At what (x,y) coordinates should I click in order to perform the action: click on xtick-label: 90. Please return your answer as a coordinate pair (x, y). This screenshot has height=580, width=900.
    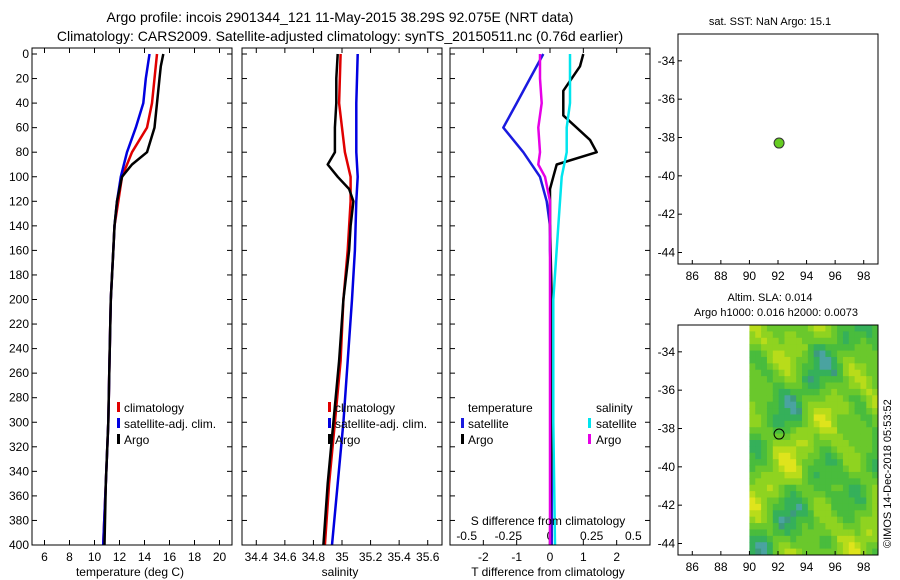
    Looking at the image, I should click on (750, 567).